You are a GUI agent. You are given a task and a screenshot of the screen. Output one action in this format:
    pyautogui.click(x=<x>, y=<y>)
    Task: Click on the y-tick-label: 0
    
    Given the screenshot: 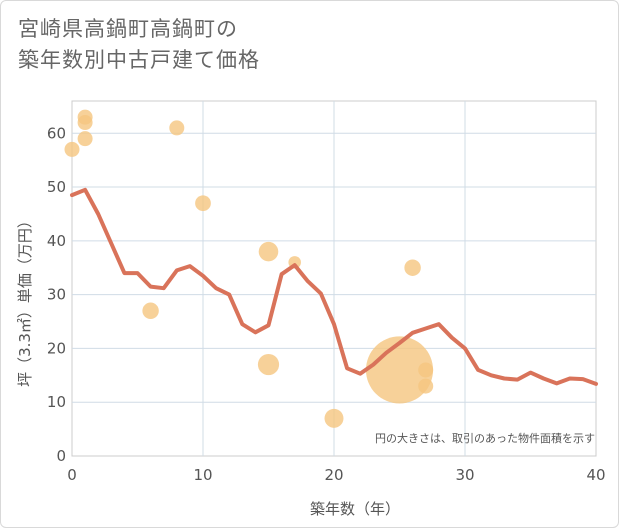 What is the action you would take?
    pyautogui.click(x=61, y=456)
    